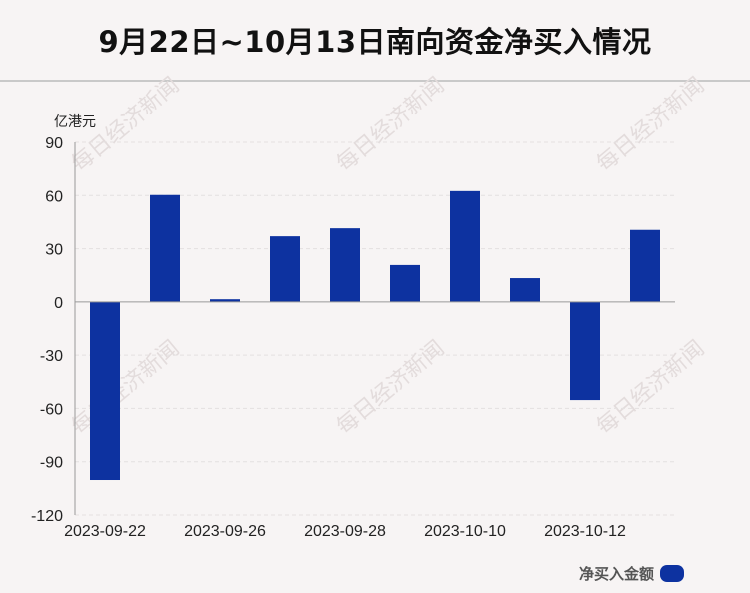 The height and width of the screenshot is (593, 750). What do you see at coordinates (58, 303) in the screenshot?
I see `y-tick-label: 0` at bounding box center [58, 303].